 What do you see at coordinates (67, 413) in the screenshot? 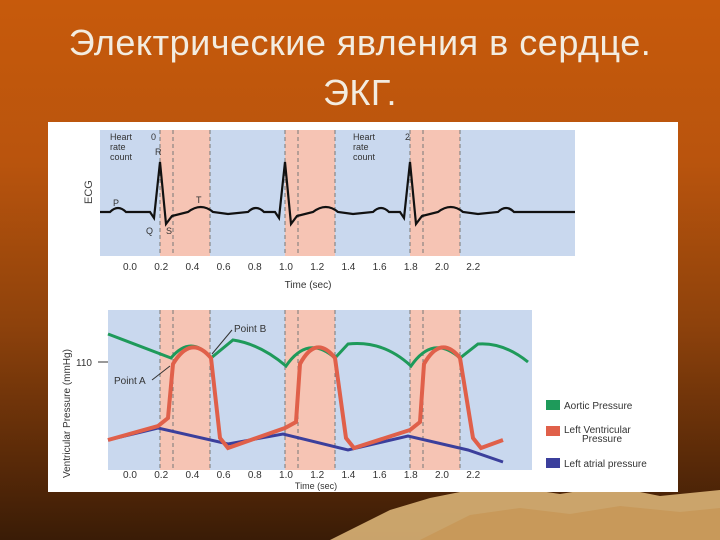
I see `pressure-axis-label: Ventricular Pressure (mmHg)` at bounding box center [67, 413].